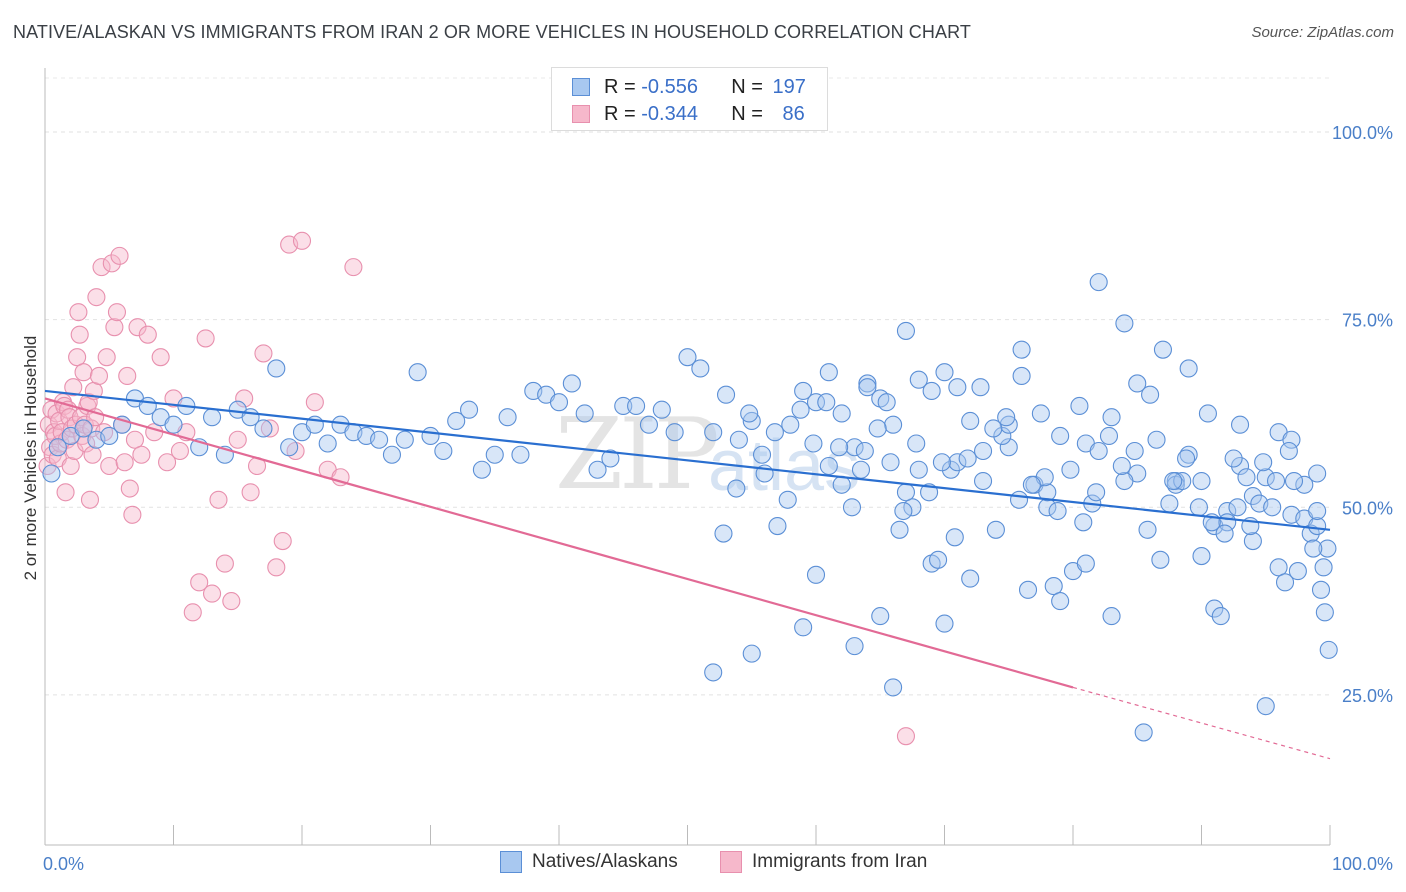 Image resolution: width=1406 pixels, height=892 pixels. Describe the element at coordinates (731, 862) in the screenshot. I see `bottom-legend-swatch-pink` at that location.